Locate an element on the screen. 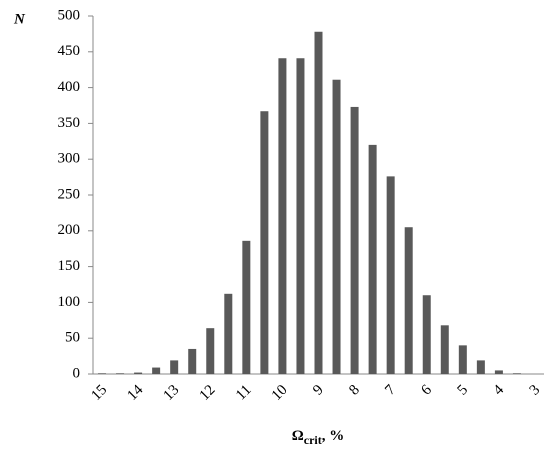 The width and height of the screenshot is (550, 449). x-tick-label: 5 is located at coordinates (462, 390).